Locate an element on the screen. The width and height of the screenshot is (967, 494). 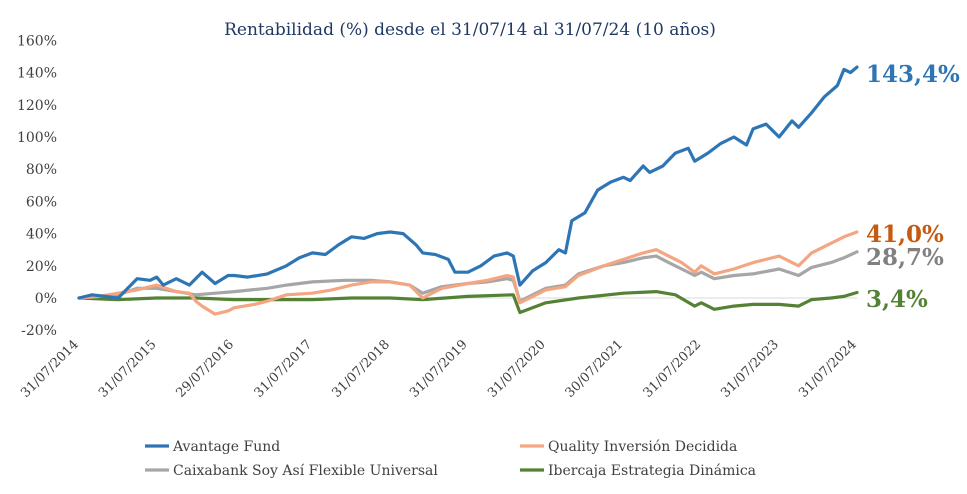
y-tick-label: 20% is located at coordinates (41, 267).